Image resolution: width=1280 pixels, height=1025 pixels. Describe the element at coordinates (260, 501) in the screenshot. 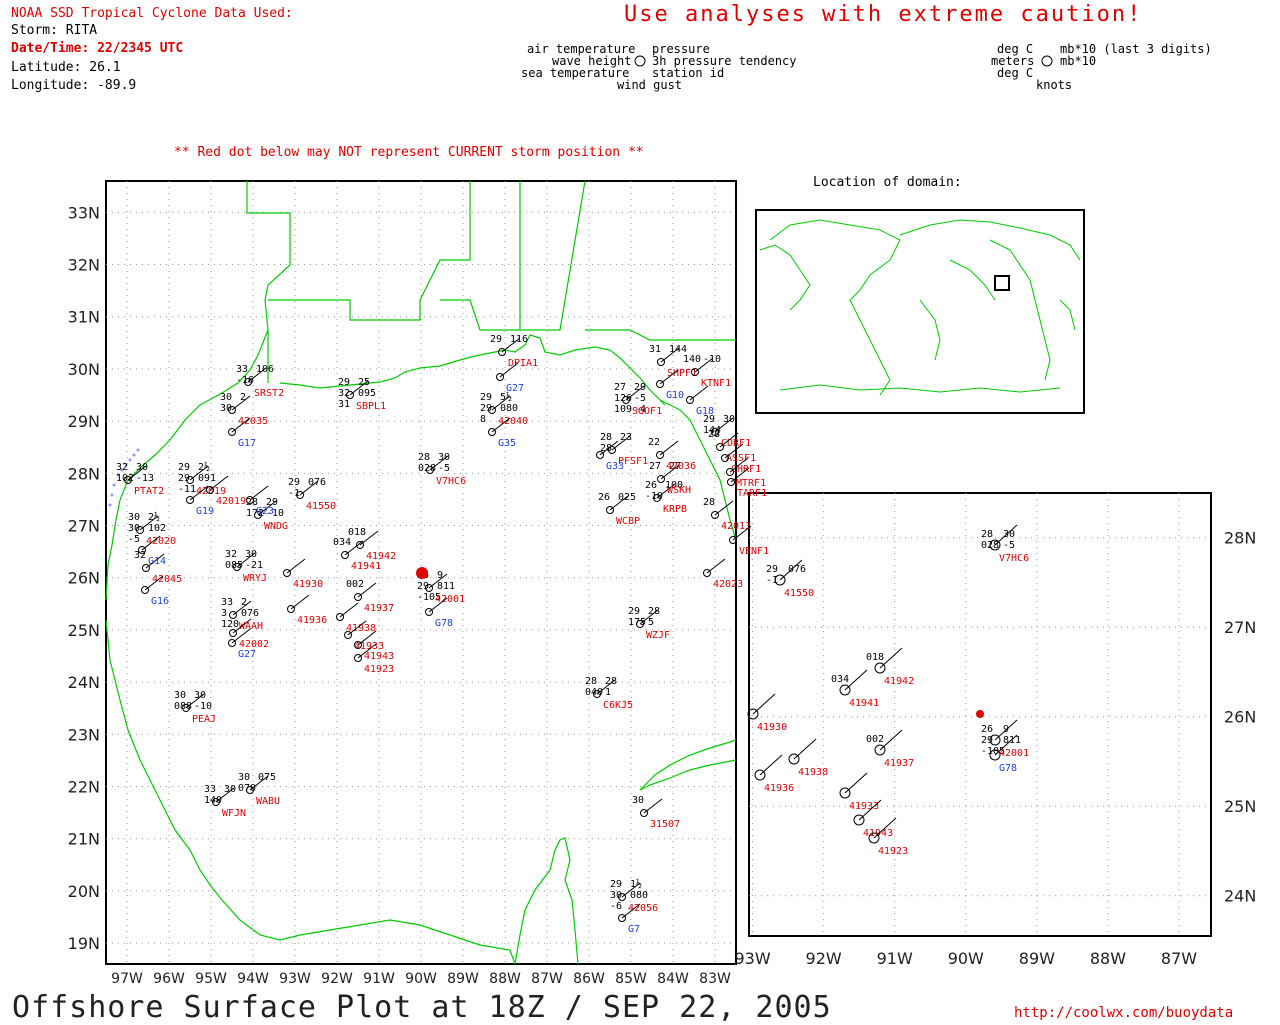

I see `station-G23: G23` at that location.